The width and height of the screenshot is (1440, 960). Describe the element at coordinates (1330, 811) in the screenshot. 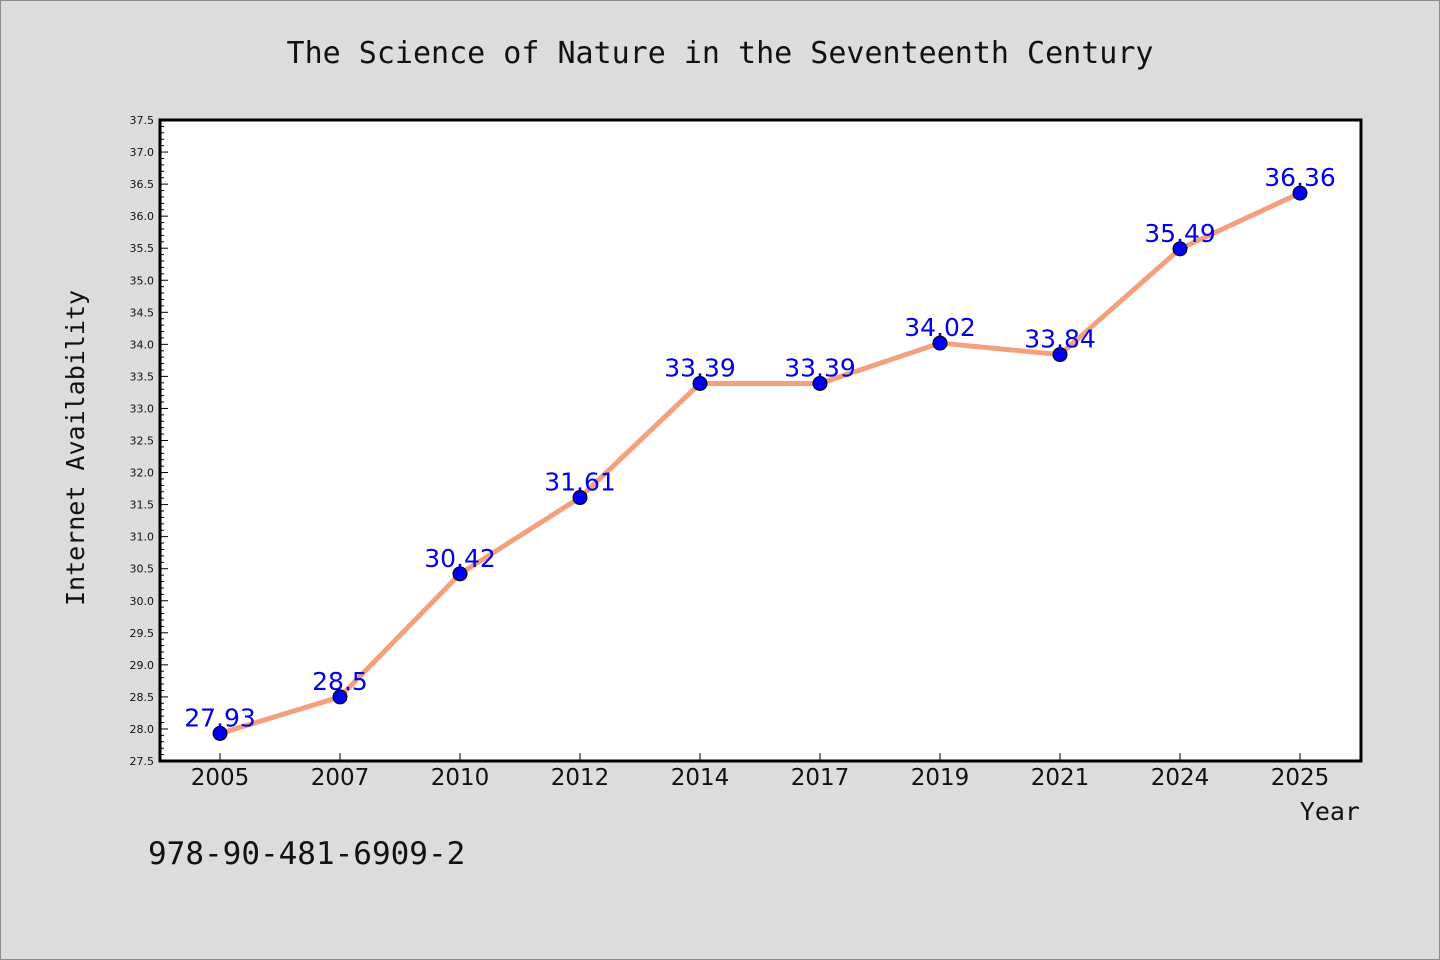

I see `x-axis-title: Year` at that location.